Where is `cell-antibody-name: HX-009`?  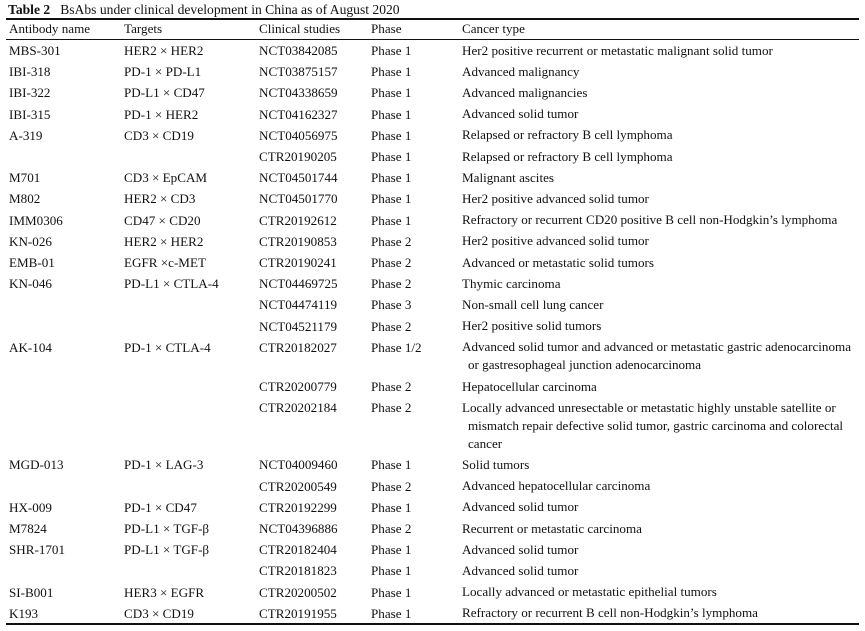 cell-antibody-name: HX-009 is located at coordinates (30, 507).